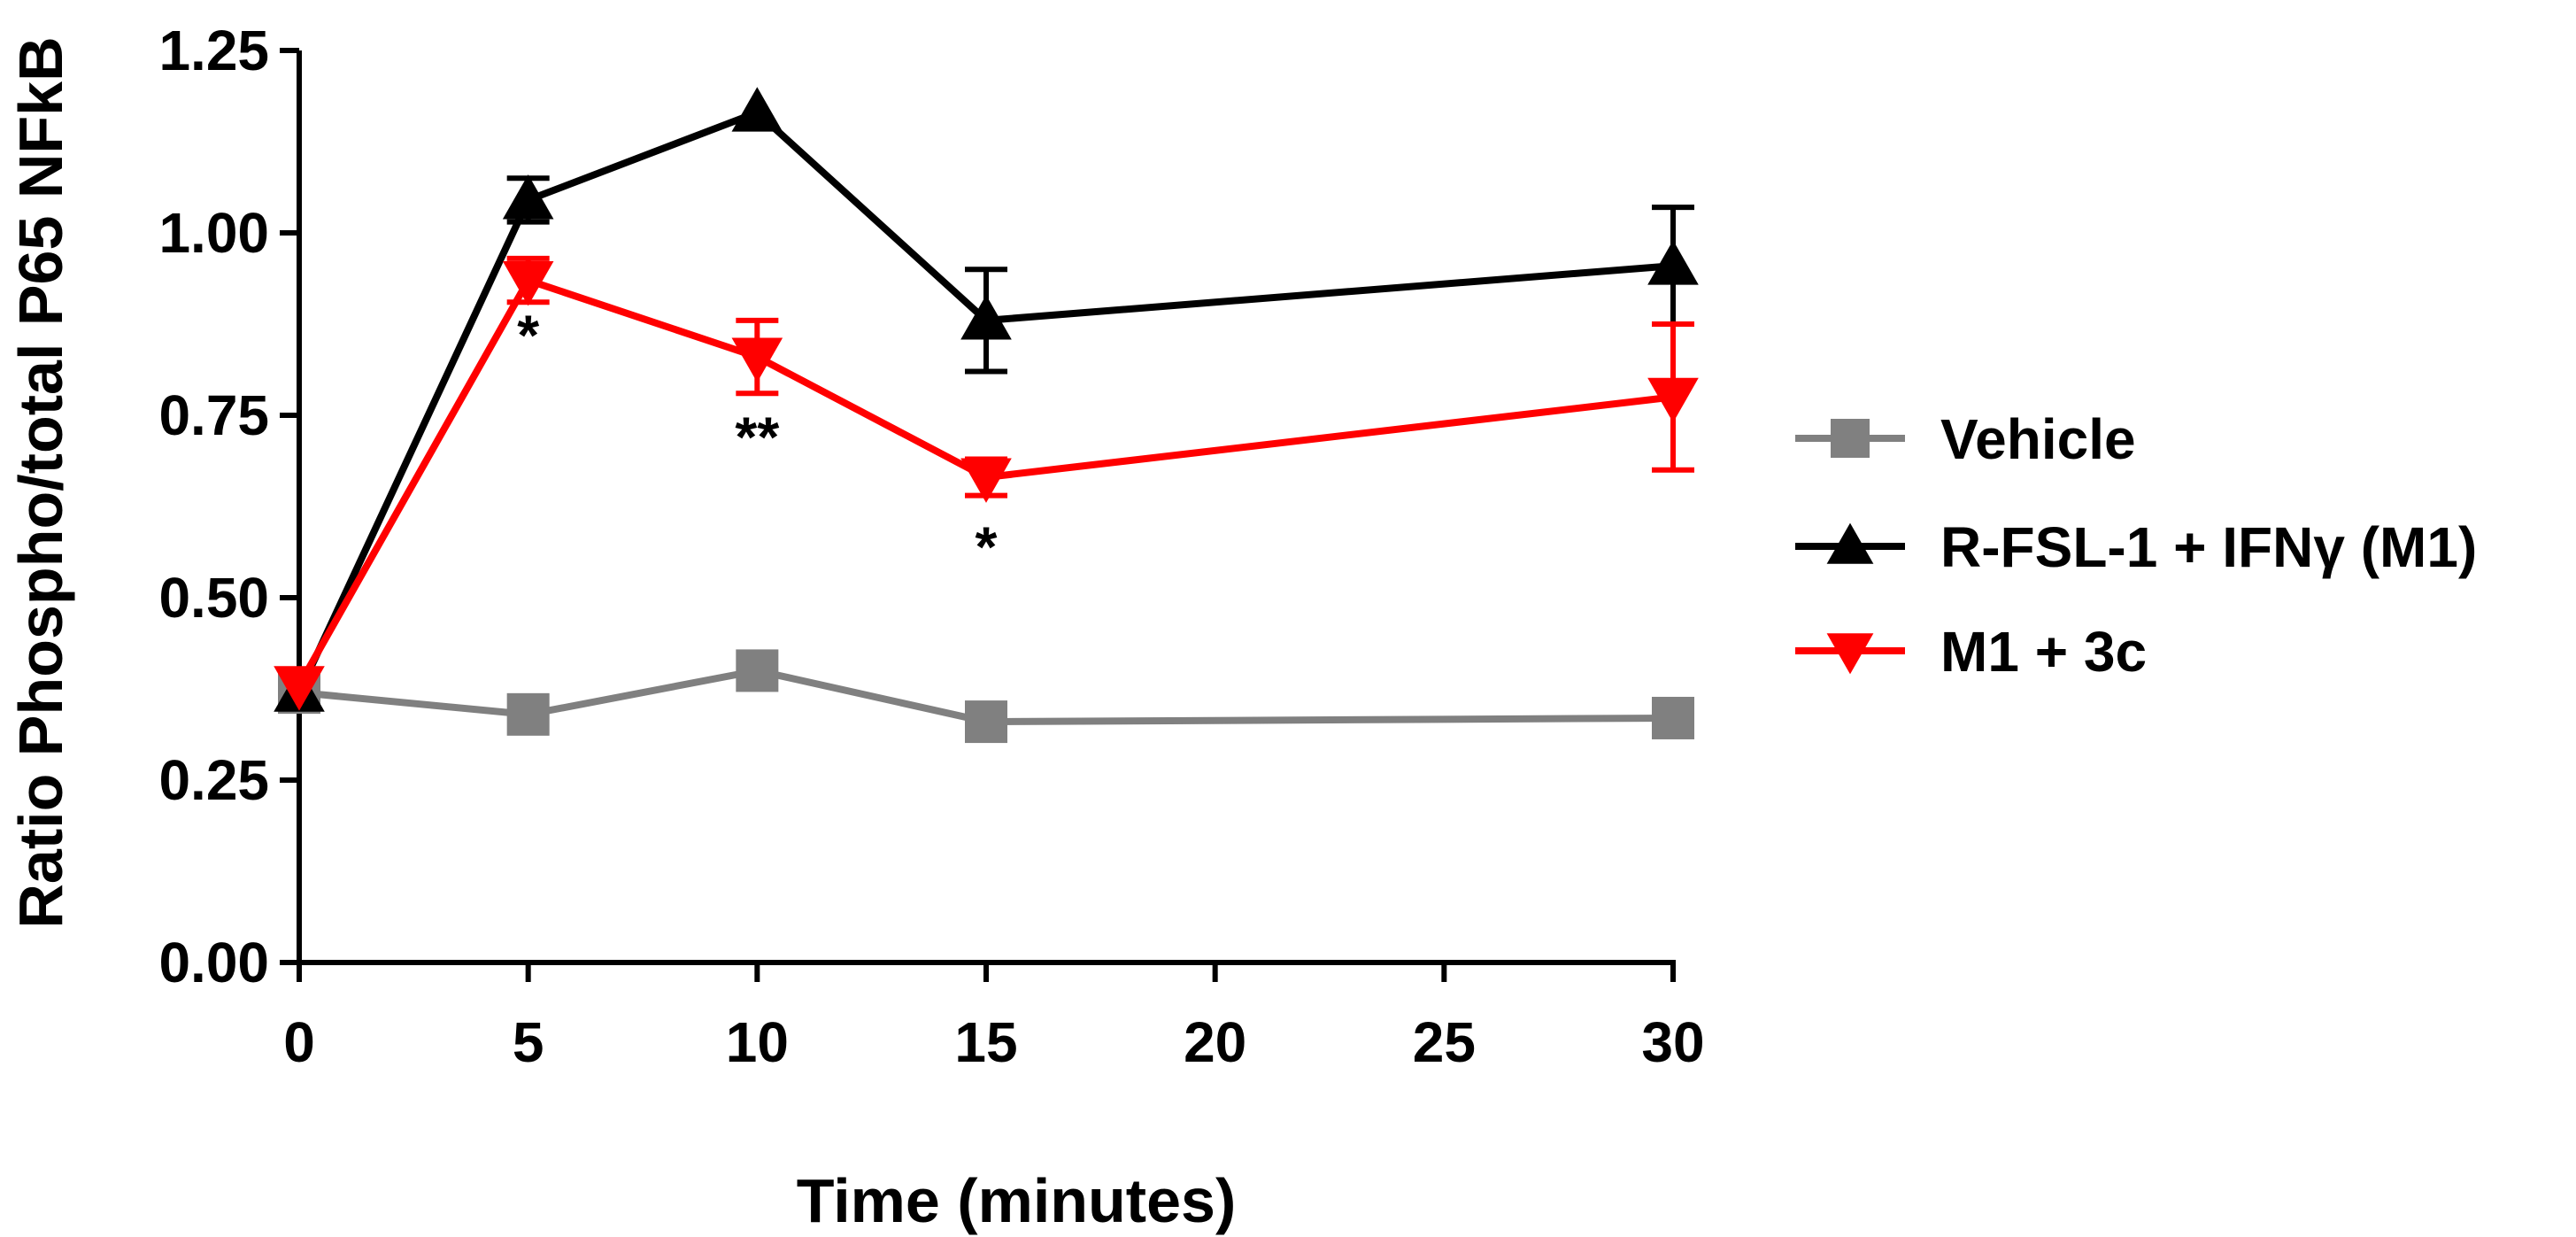  I want to click on x-tick-label: 30, so click(1672, 1042).